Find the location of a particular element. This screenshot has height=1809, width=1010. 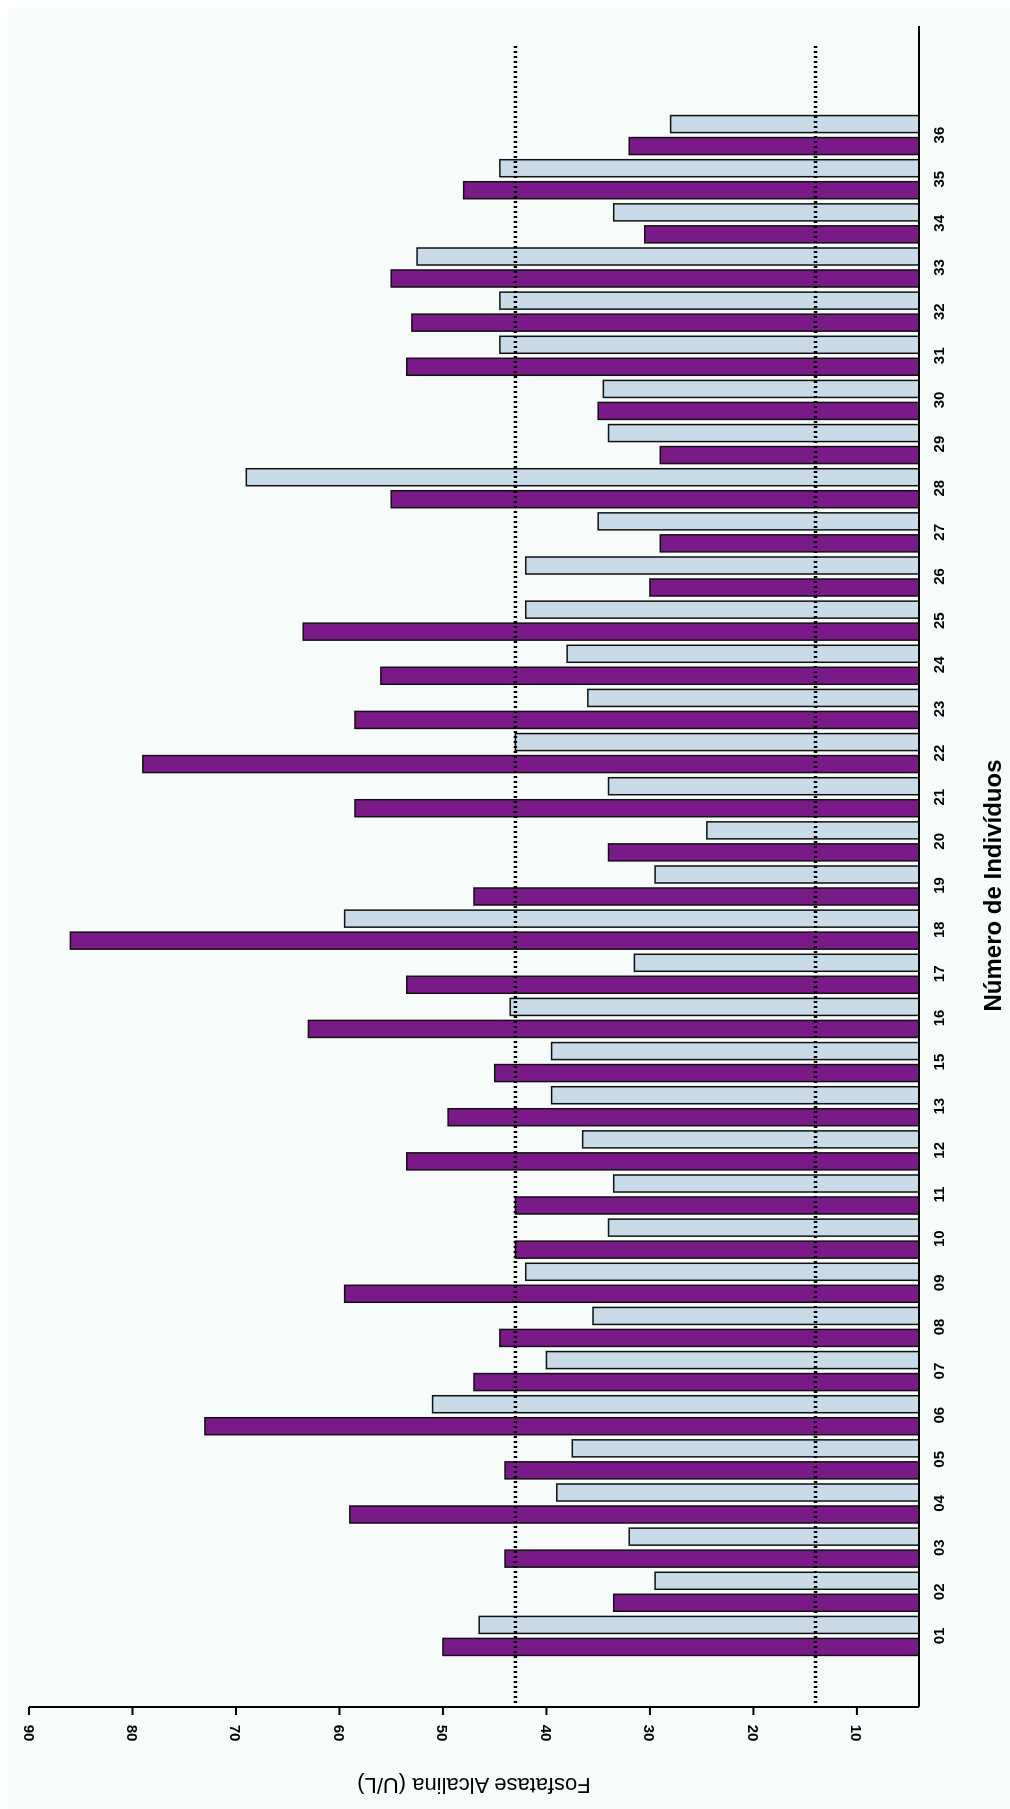

x-tick-label: 20 is located at coordinates (753, 1733).